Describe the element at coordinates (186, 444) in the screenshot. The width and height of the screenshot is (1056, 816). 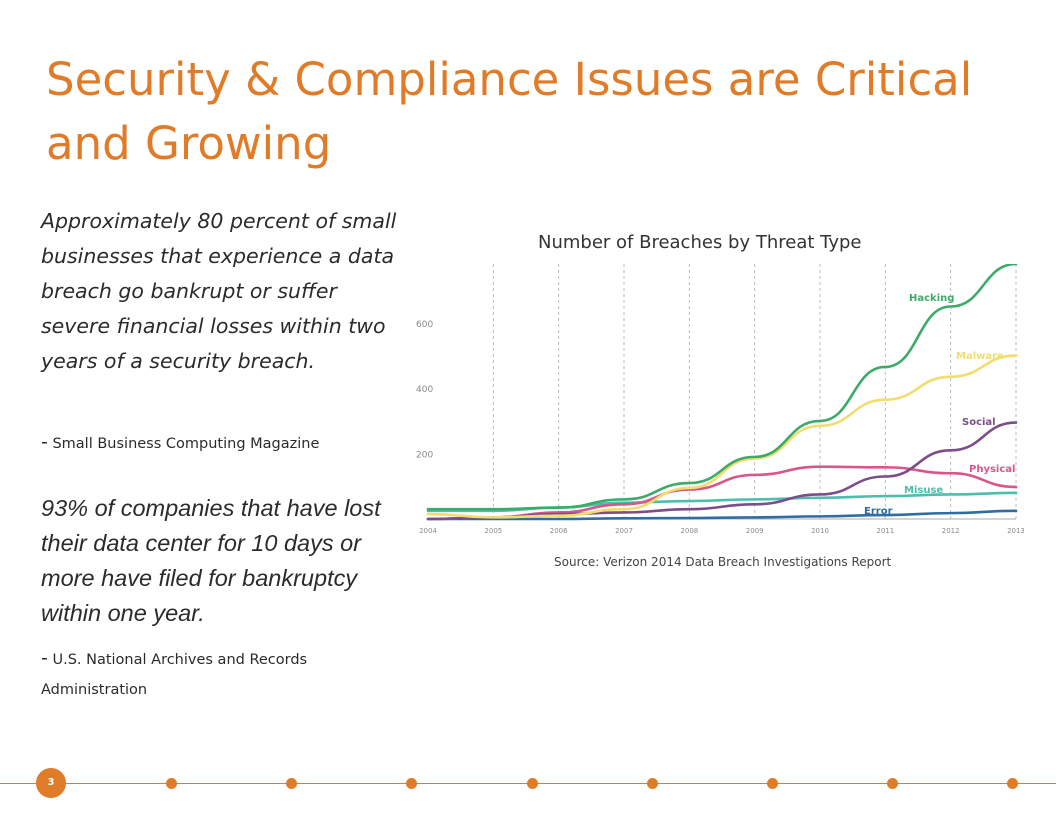
I see `attribution-text: Small Business Computing Magazine` at that location.